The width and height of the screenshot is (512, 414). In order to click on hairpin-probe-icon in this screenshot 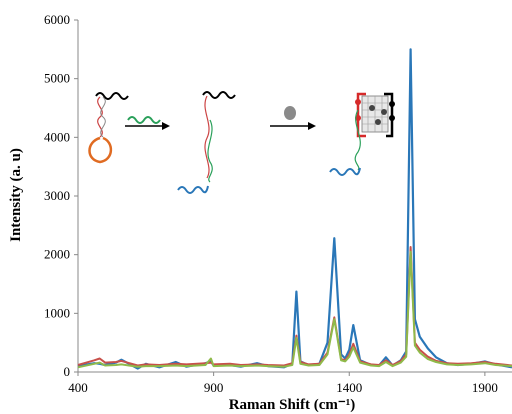, I will do `click(108, 128)`.